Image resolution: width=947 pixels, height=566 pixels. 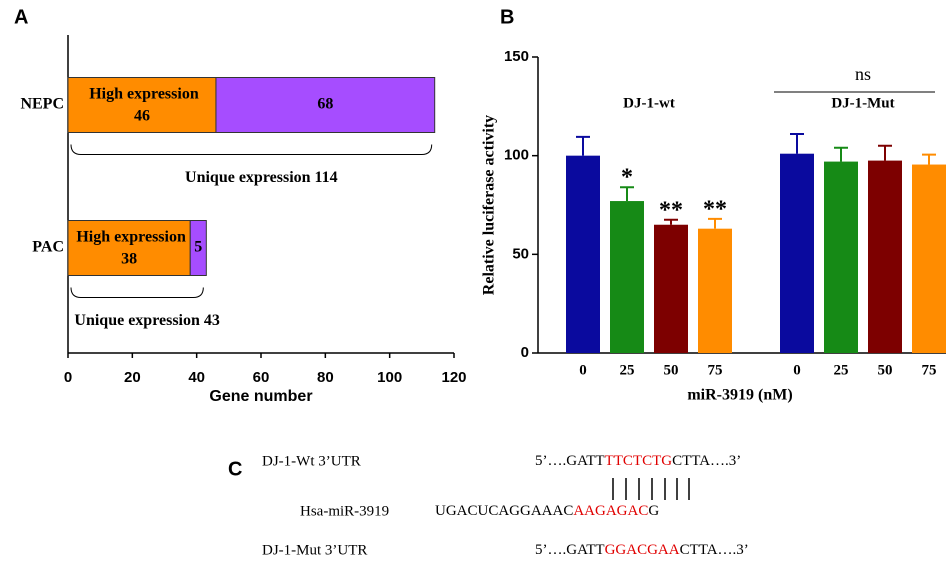 What do you see at coordinates (235, 469) in the screenshot?
I see `panel-label: C` at bounding box center [235, 469].